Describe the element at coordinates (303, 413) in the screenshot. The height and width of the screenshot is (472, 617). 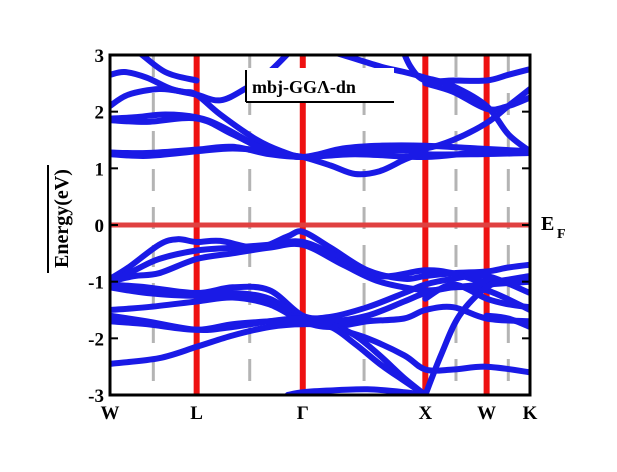
I see `x-tick-label: Γ` at that location.